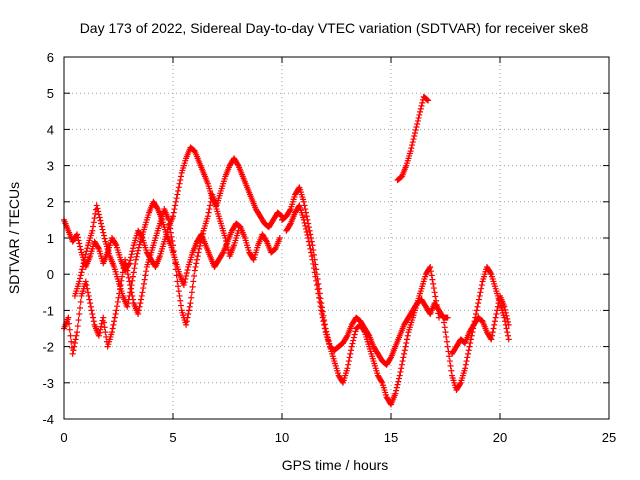  I want to click on x-tick-label: 5, so click(172, 437).